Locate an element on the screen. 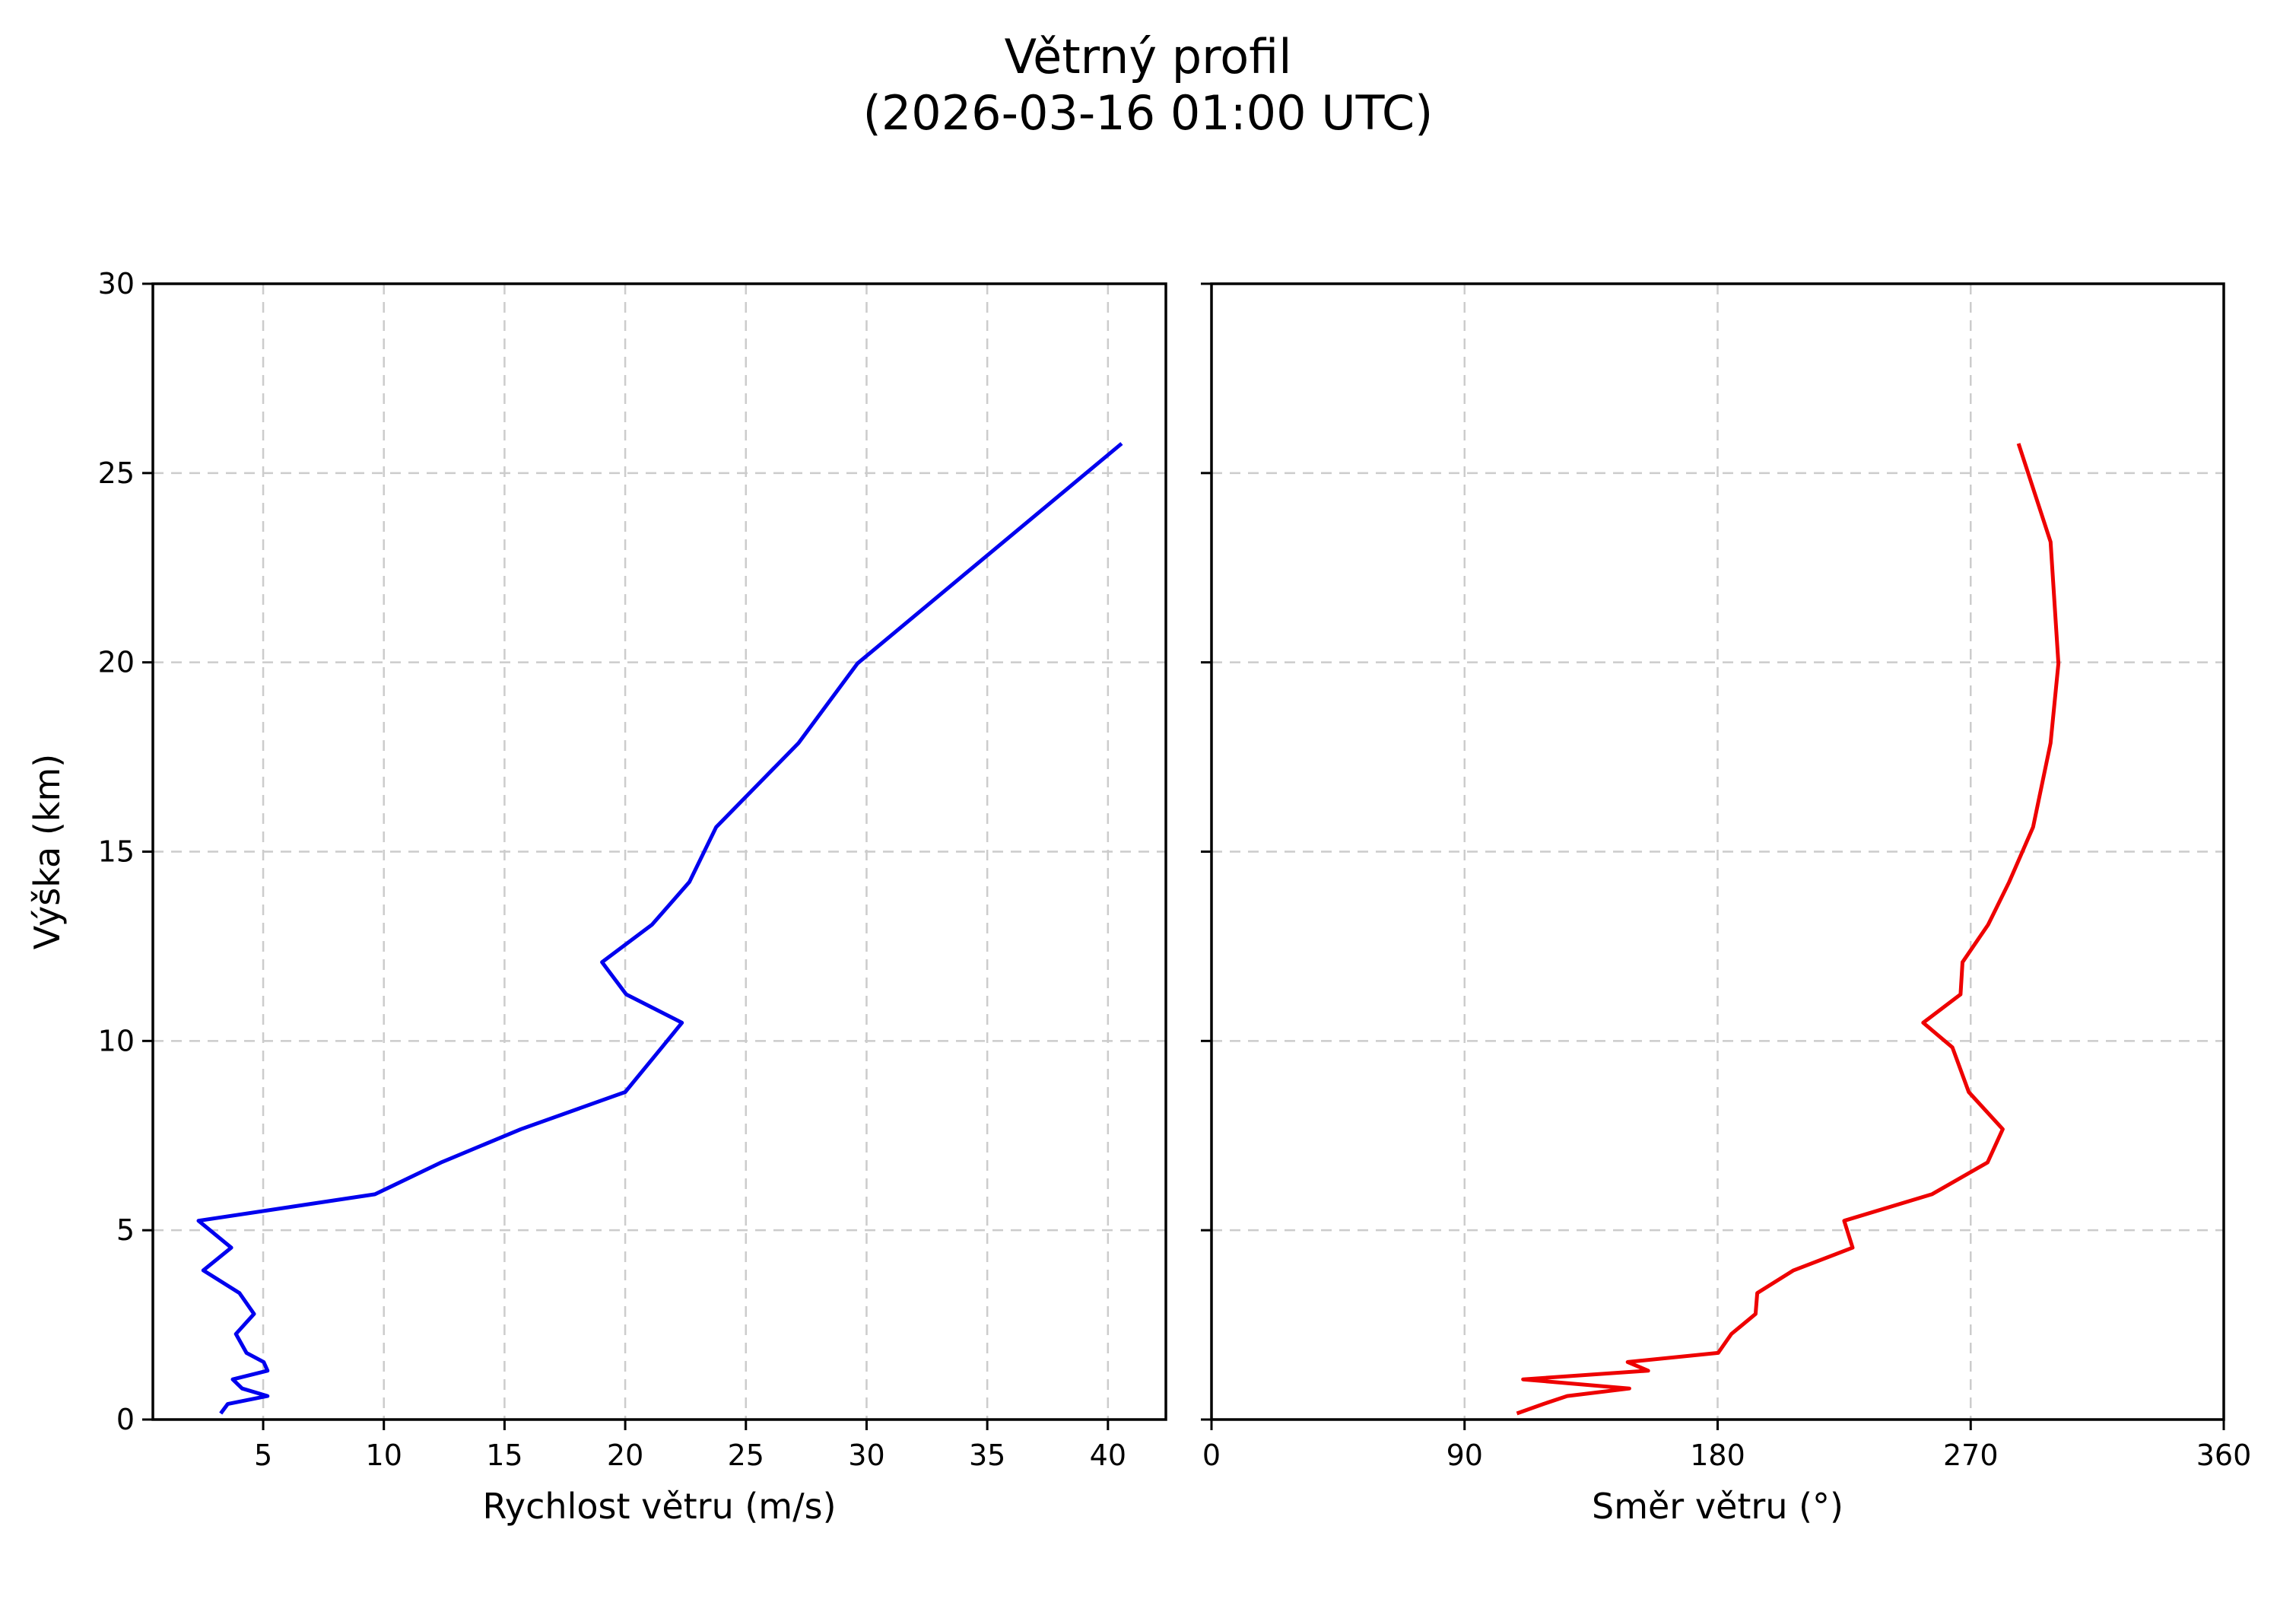 This screenshot has width=2296, height=1612. x-tick-label: 35 is located at coordinates (987, 1455).